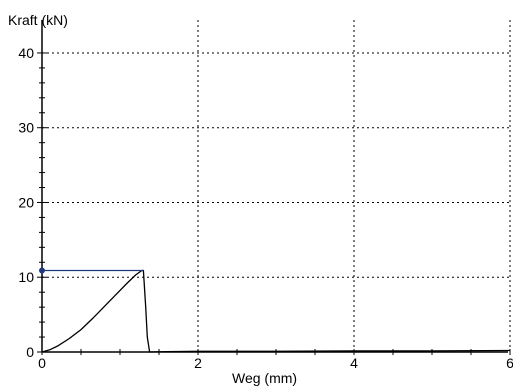 The height and width of the screenshot is (387, 513). I want to click on y-tick-label-20: 20, so click(26, 202).